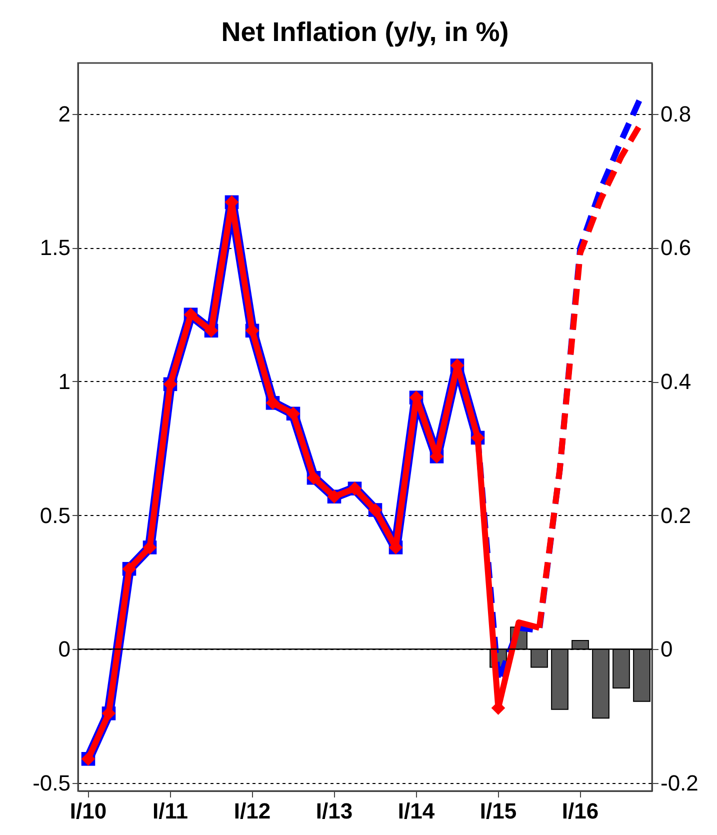  What do you see at coordinates (666, 649) in the screenshot?
I see `y2-tick-label: 0` at bounding box center [666, 649].